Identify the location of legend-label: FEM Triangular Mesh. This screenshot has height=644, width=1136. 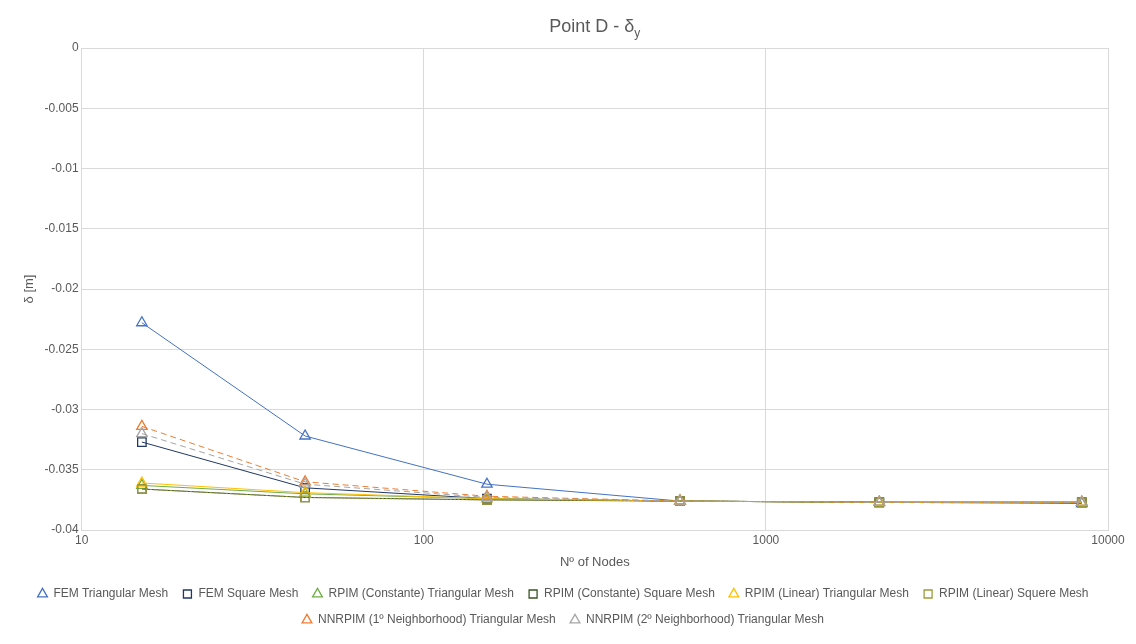
(111, 593).